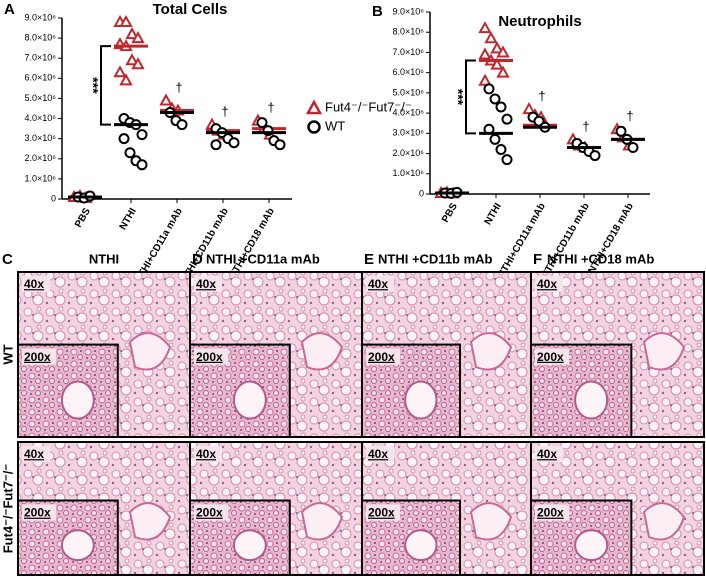 Image resolution: width=706 pixels, height=577 pixels. I want to click on column-title: NTHI +CD11a mAb, so click(263, 258).